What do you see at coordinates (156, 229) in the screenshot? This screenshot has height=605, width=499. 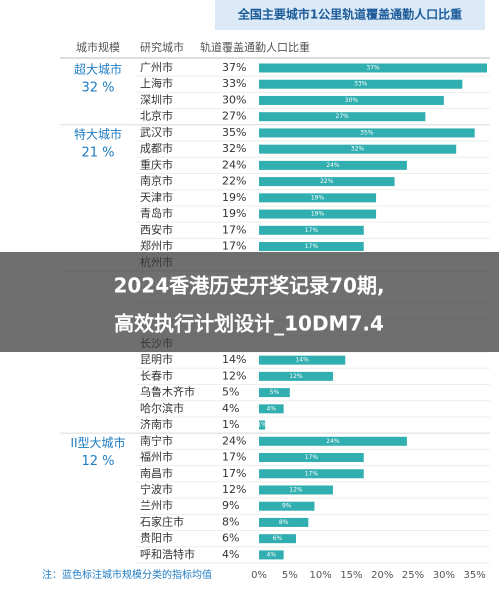 I see `y-tick-label: 西安市` at bounding box center [156, 229].